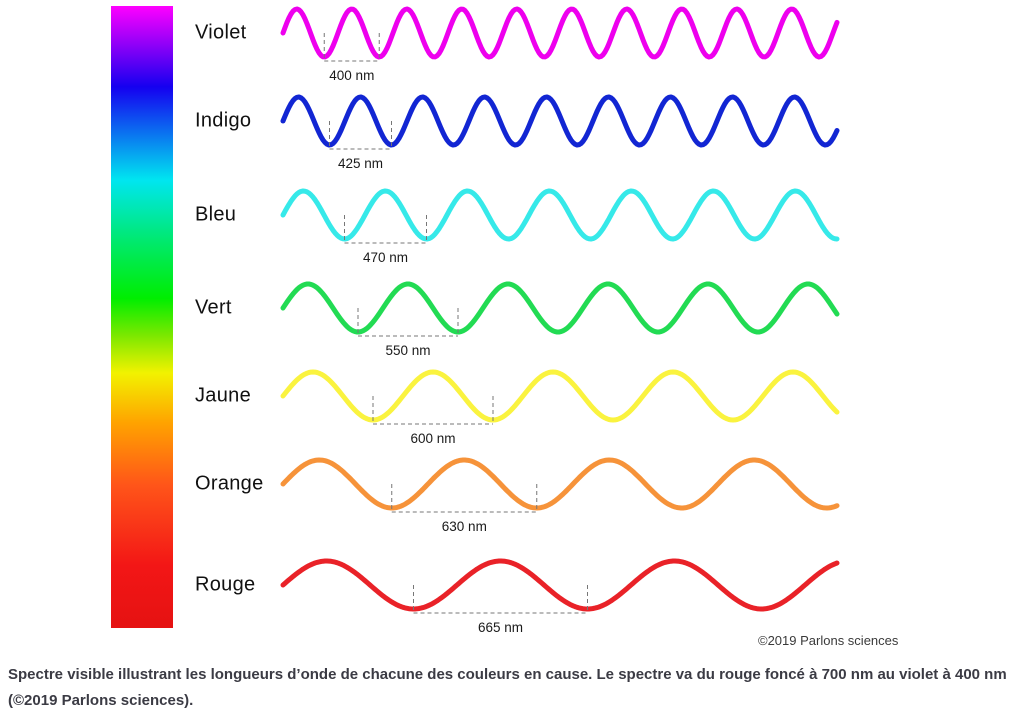 This screenshot has width=1024, height=714. I want to click on wave-row-bleu: Bleu 470 nm, so click(512, 229).